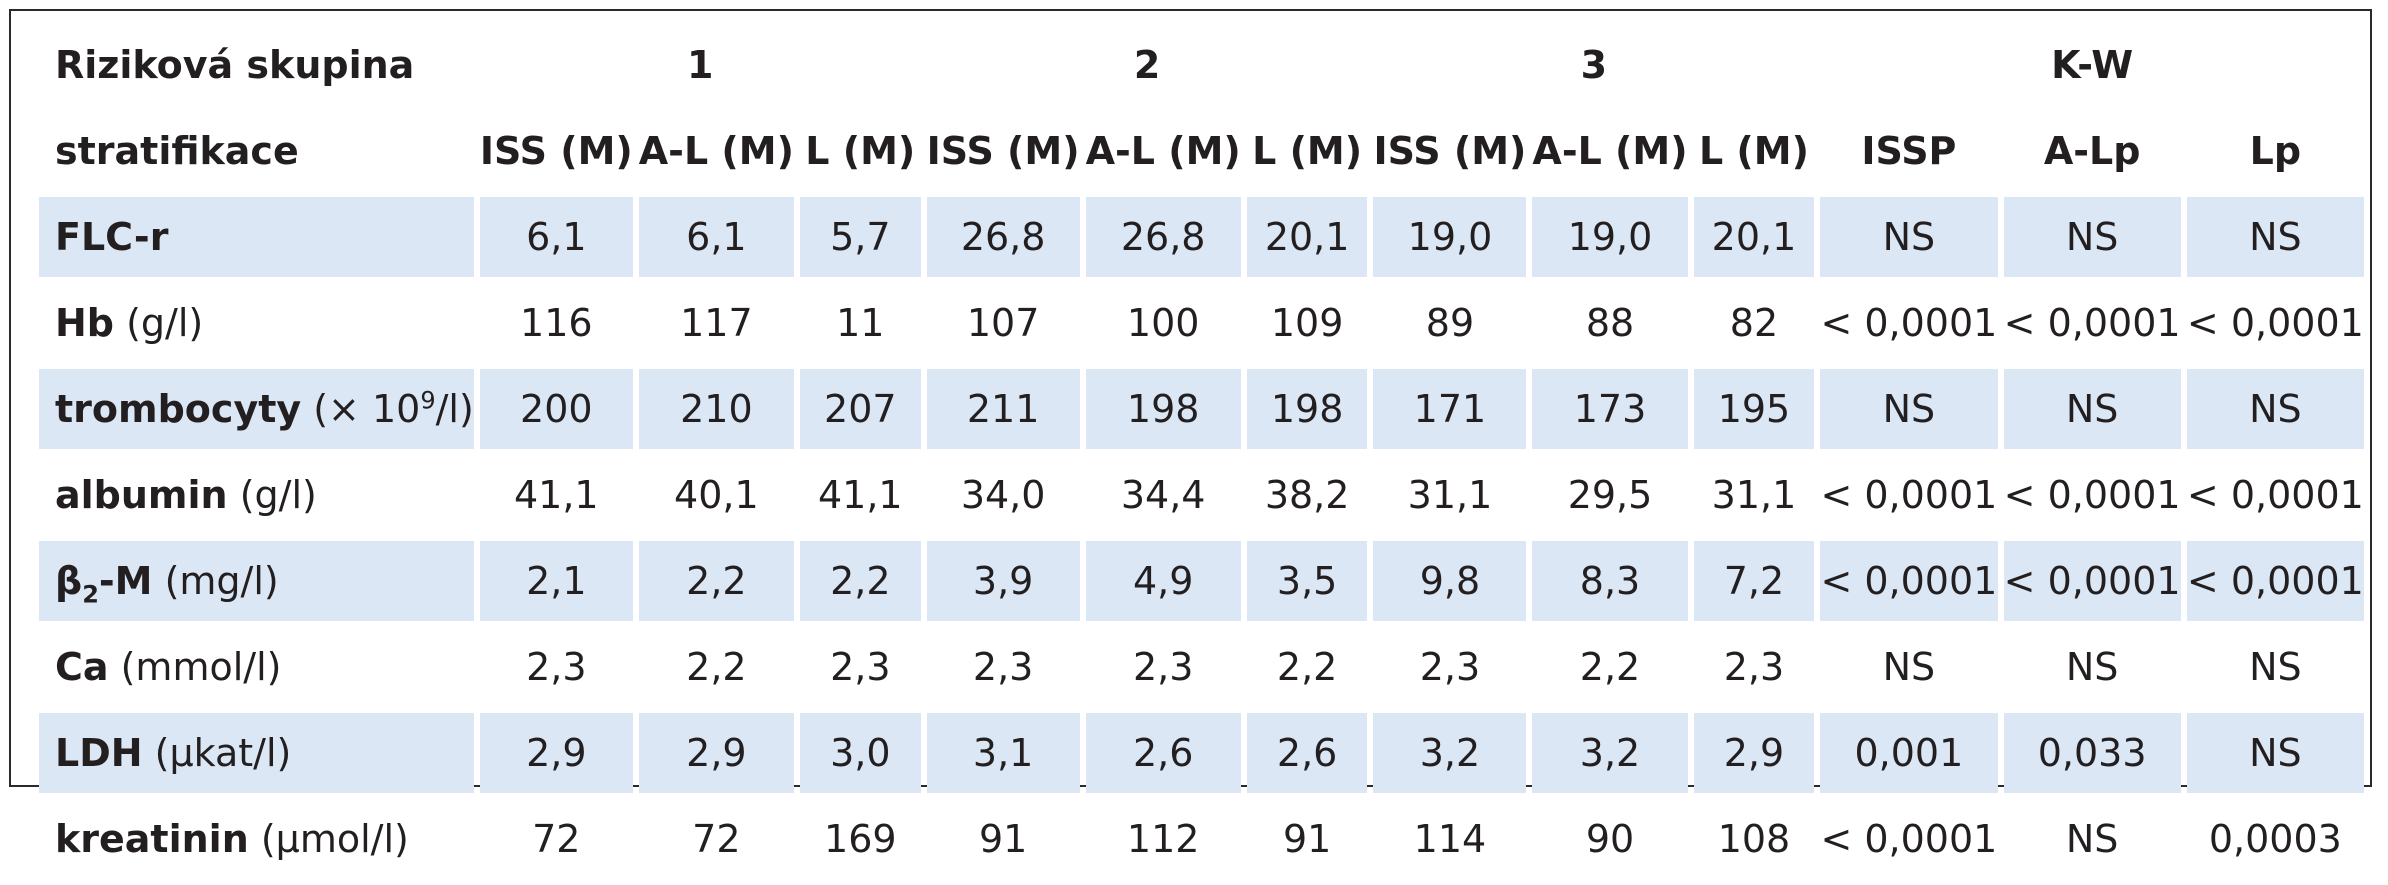 This screenshot has height=885, width=2388. What do you see at coordinates (177, 151) in the screenshot?
I see `stratification-label: stratifikace` at bounding box center [177, 151].